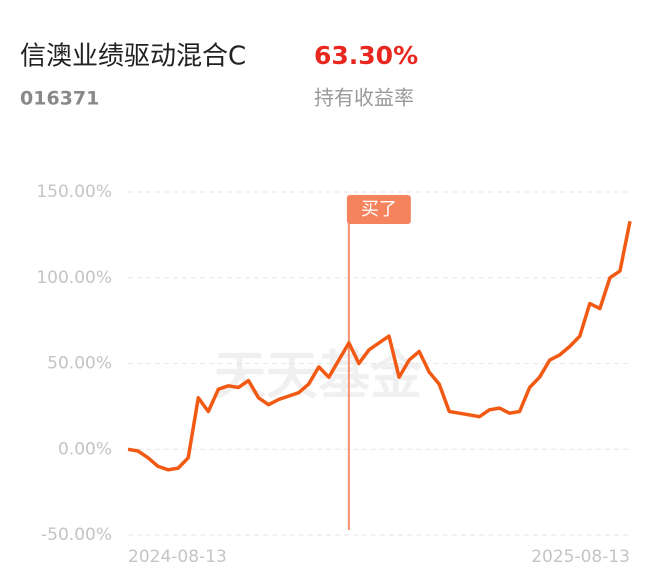 Image resolution: width=660 pixels, height=585 pixels. I want to click on y-tick-label: 100.00%, so click(74, 278).